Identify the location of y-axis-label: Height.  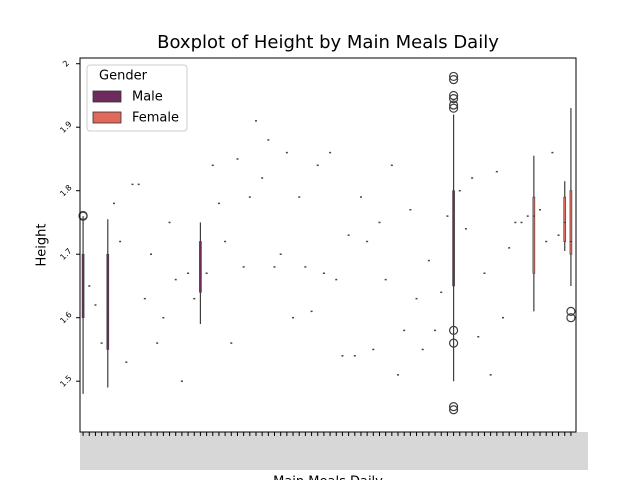
(42, 245).